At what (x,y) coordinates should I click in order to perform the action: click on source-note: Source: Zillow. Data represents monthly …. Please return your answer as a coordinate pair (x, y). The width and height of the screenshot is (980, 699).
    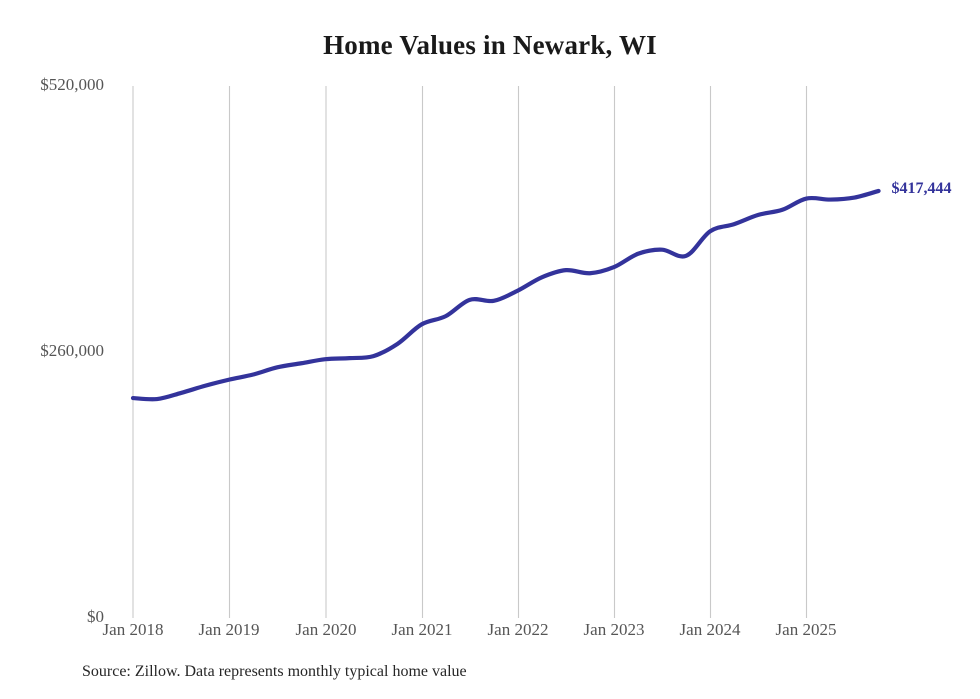
    Looking at the image, I should click on (274, 671).